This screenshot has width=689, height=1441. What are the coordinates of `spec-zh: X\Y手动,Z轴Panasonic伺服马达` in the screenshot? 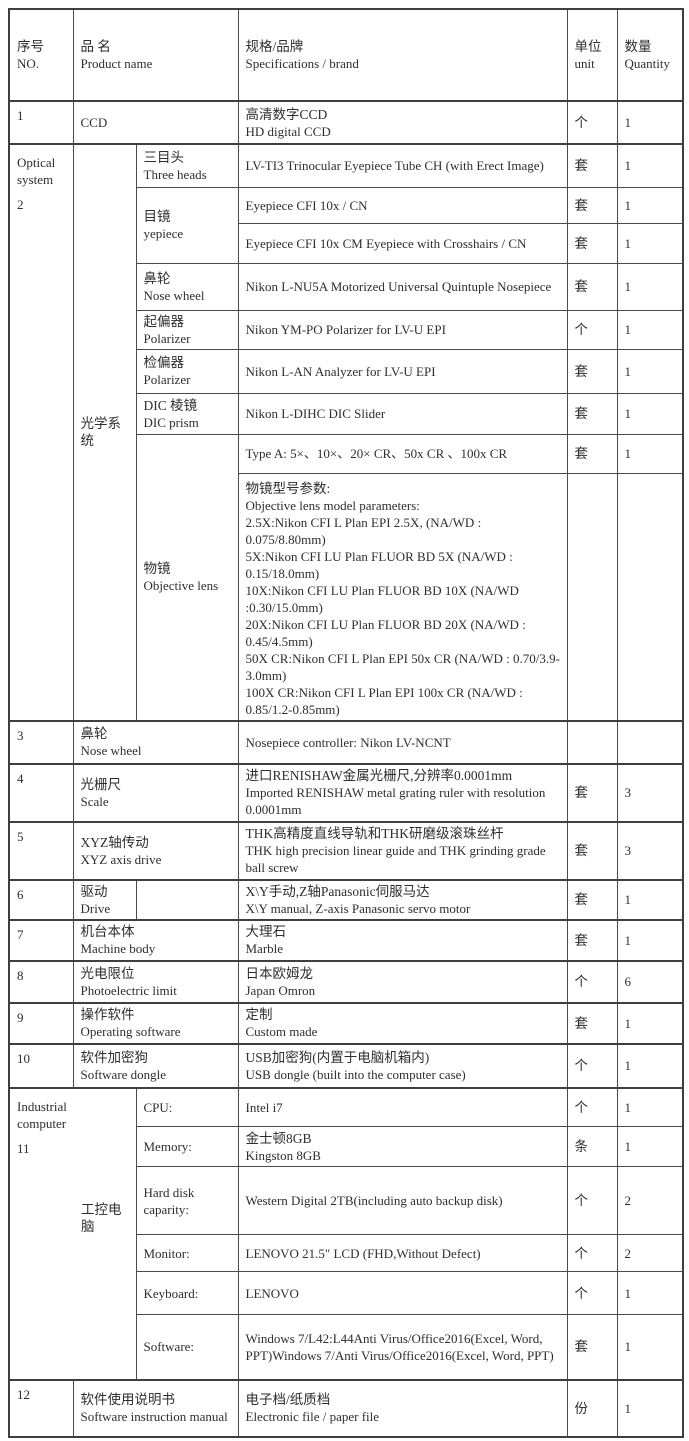 It's located at (337, 891).